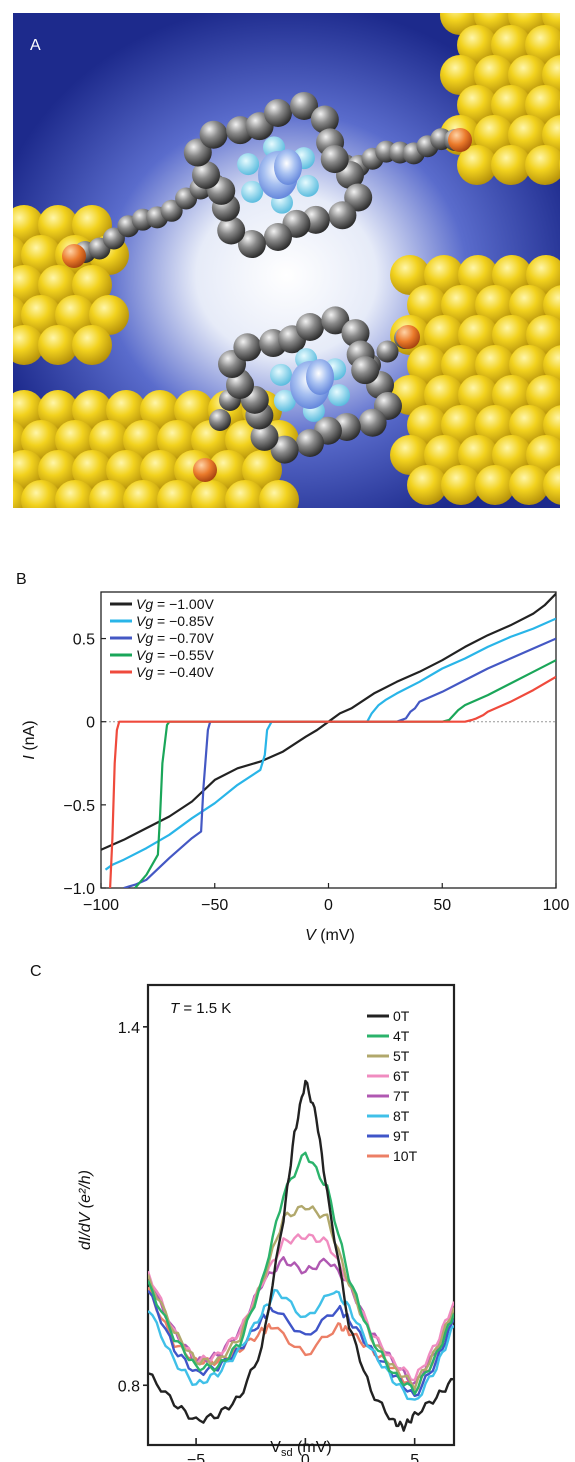  Describe the element at coordinates (401, 1136) in the screenshot. I see `legend-label: 9T` at that location.